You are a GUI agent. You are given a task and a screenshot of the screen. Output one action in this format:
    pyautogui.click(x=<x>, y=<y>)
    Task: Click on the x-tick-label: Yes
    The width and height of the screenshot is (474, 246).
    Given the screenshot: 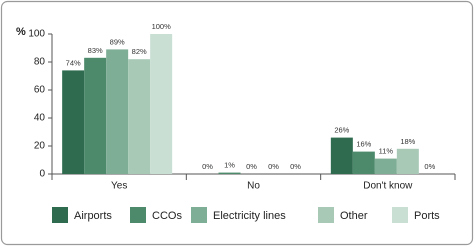 What is the action you would take?
    pyautogui.click(x=119, y=186)
    